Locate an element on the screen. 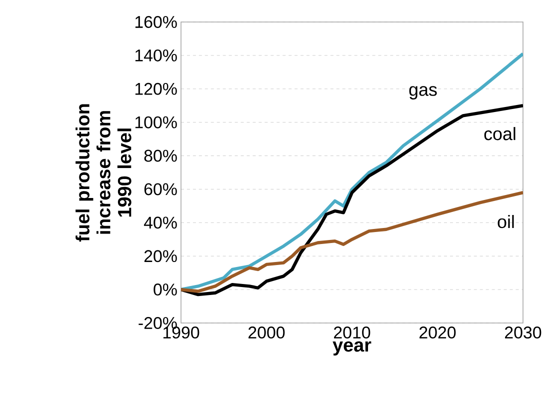 This screenshot has height=407, width=553. x-tick-label: 2010 is located at coordinates (352, 332).